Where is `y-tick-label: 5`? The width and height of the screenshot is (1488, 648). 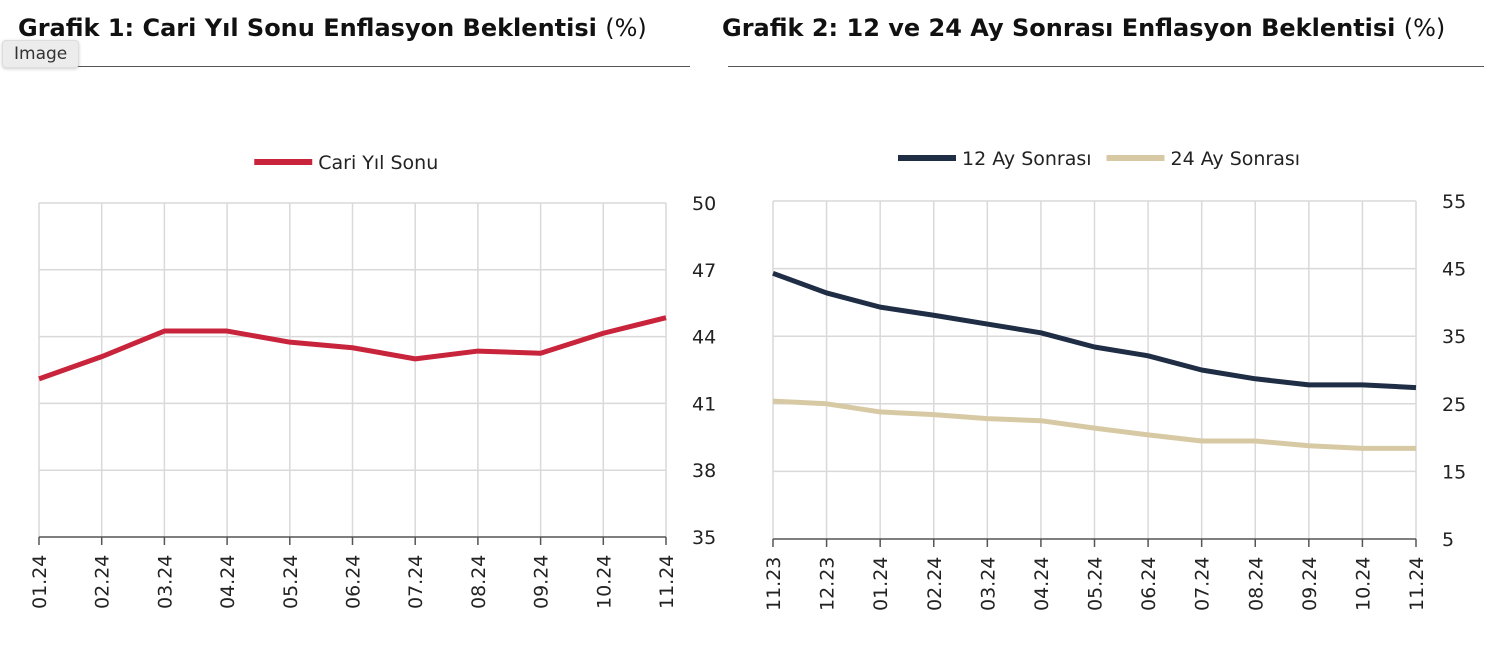
y-tick-label: 5 is located at coordinates (1448, 540).